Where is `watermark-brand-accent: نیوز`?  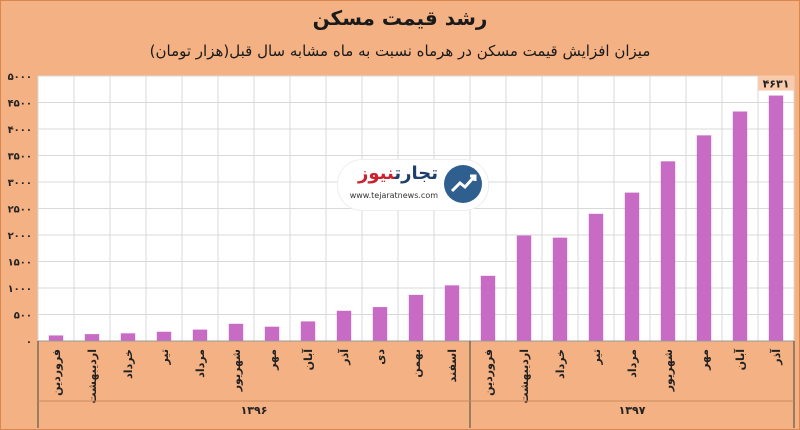 watermark-brand-accent: نیوز is located at coordinates (376, 173).